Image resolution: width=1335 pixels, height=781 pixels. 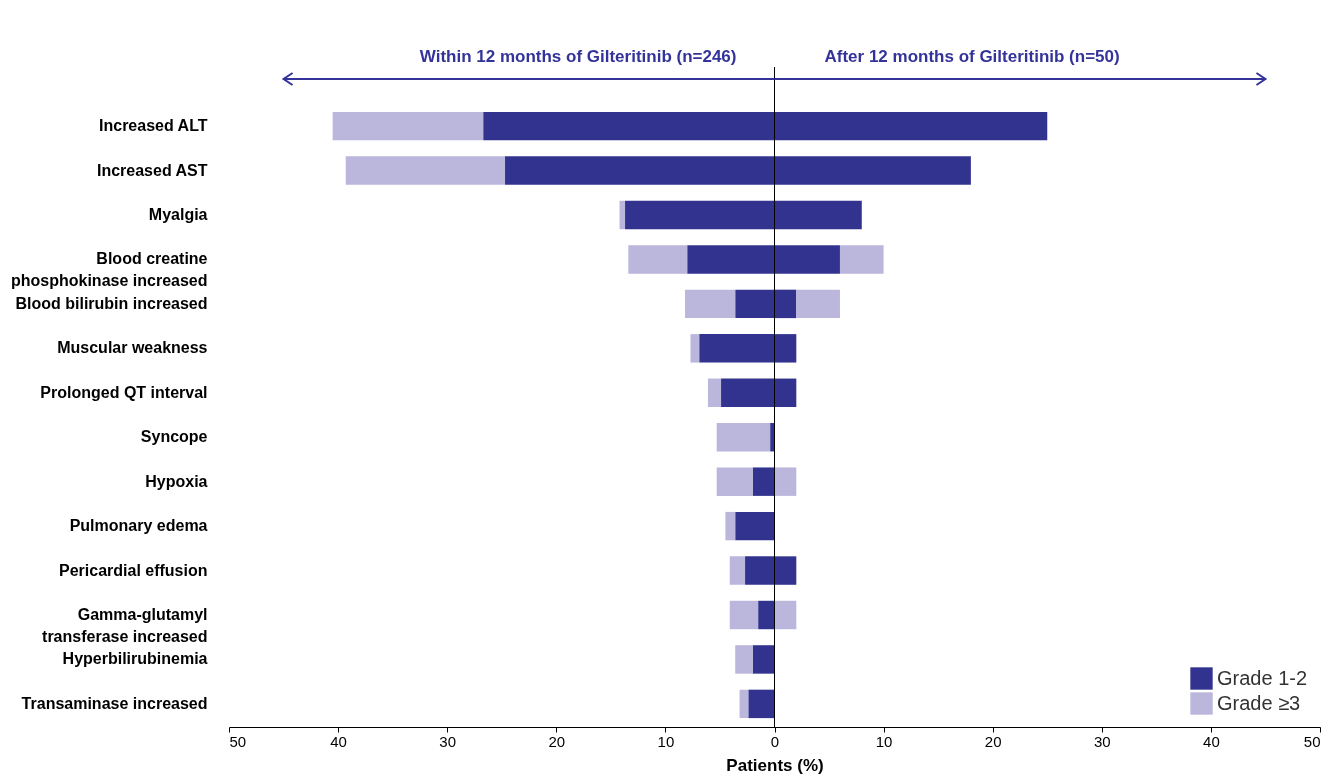 What do you see at coordinates (178, 214) in the screenshot?
I see `y-tick-label: Myalgia` at bounding box center [178, 214].